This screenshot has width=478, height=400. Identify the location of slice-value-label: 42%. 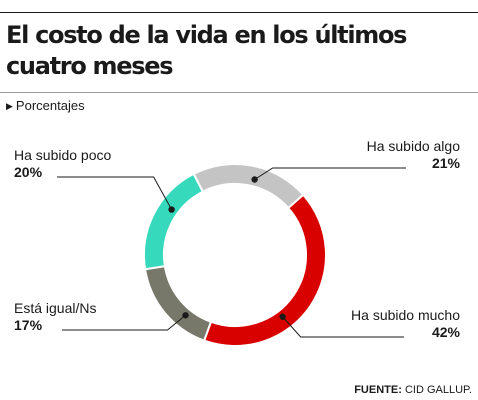
(446, 332).